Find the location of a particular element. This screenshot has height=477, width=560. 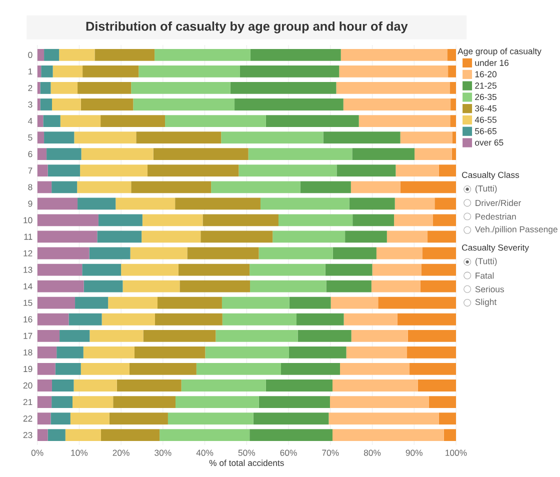

text: Driver/Rider is located at coordinates (499, 203).